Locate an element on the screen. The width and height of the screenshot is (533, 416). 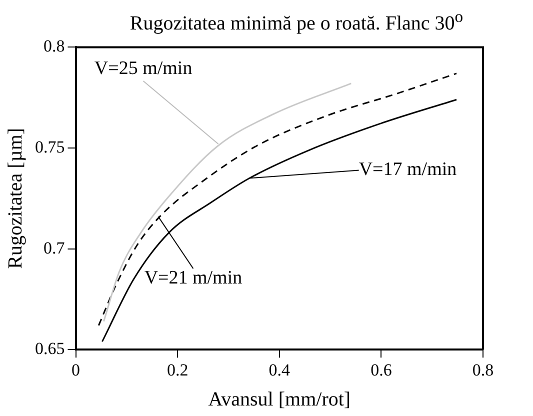
x-tick-label: 0.6 is located at coordinates (381, 370).